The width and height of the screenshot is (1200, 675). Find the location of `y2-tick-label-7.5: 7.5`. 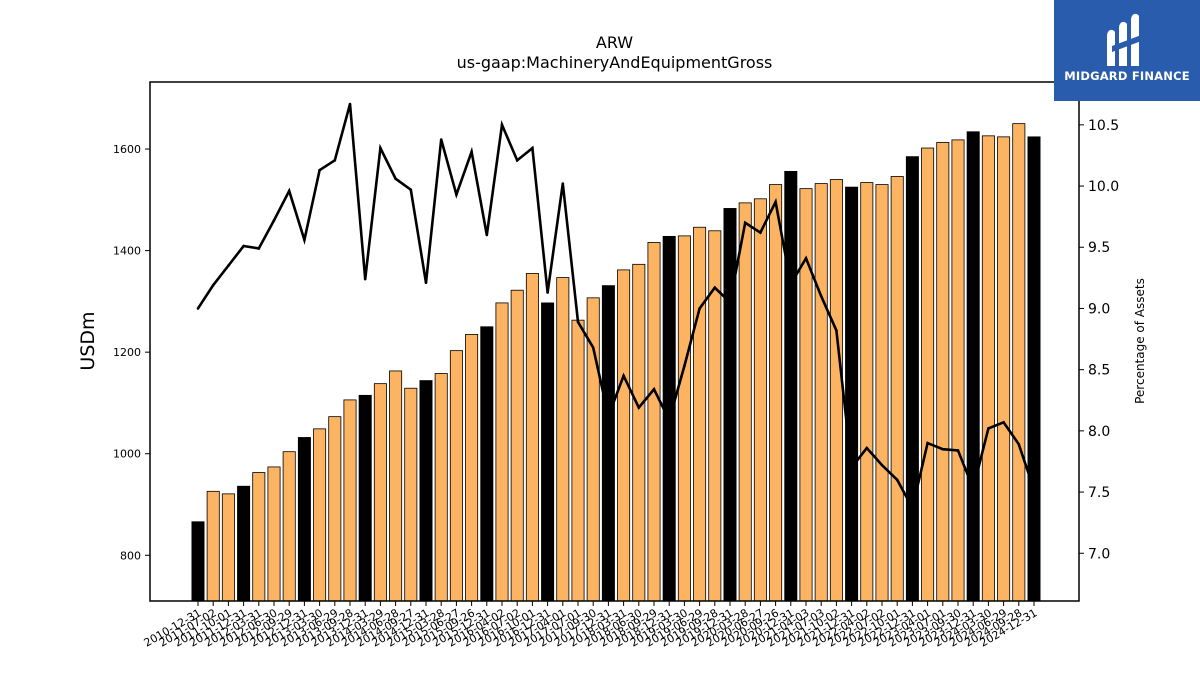

y2-tick-label-7.5: 7.5 is located at coordinates (1099, 493).